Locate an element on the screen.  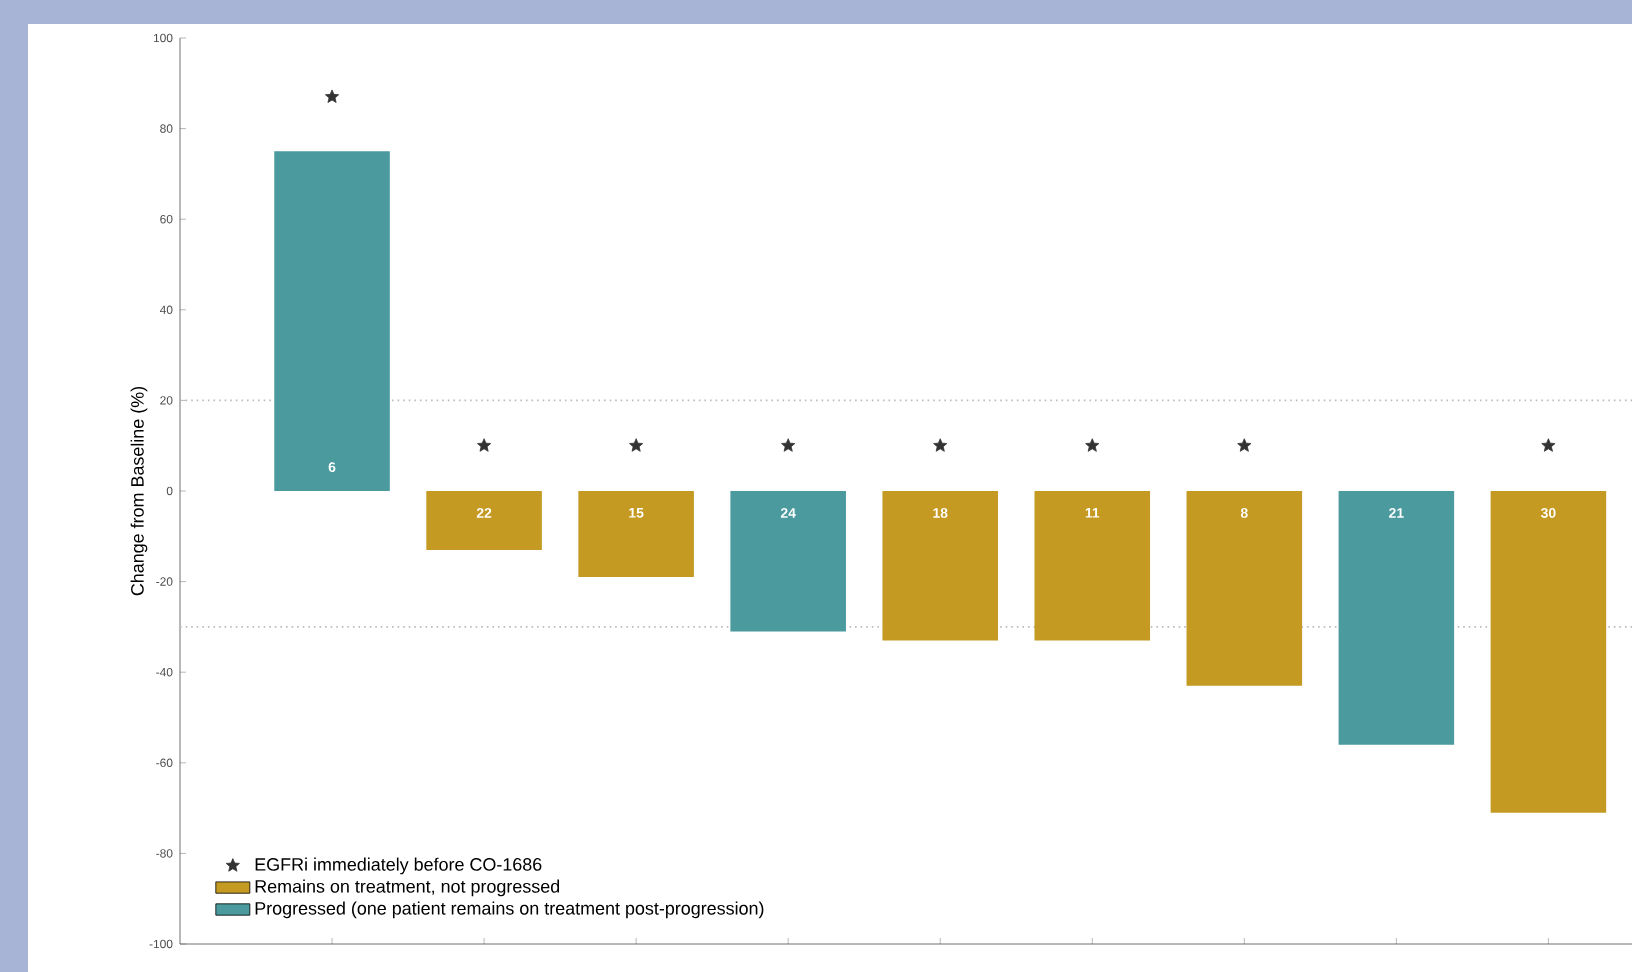
legend-label: EGFRi immediately before CO-1686 is located at coordinates (398, 866).